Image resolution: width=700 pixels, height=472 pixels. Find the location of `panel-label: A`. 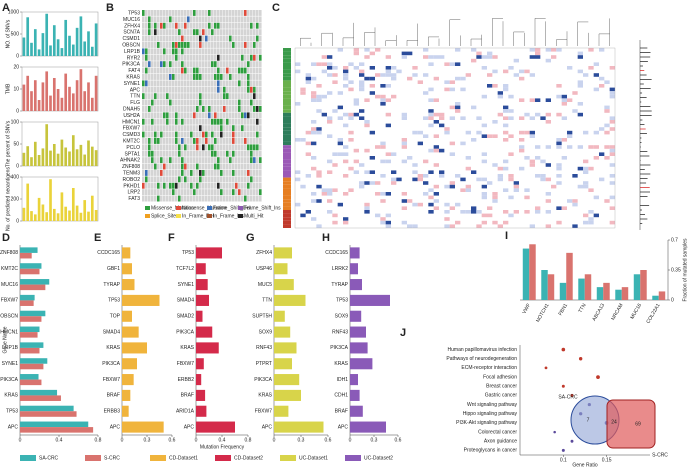

panel-label: A is located at coordinates (6, 8).